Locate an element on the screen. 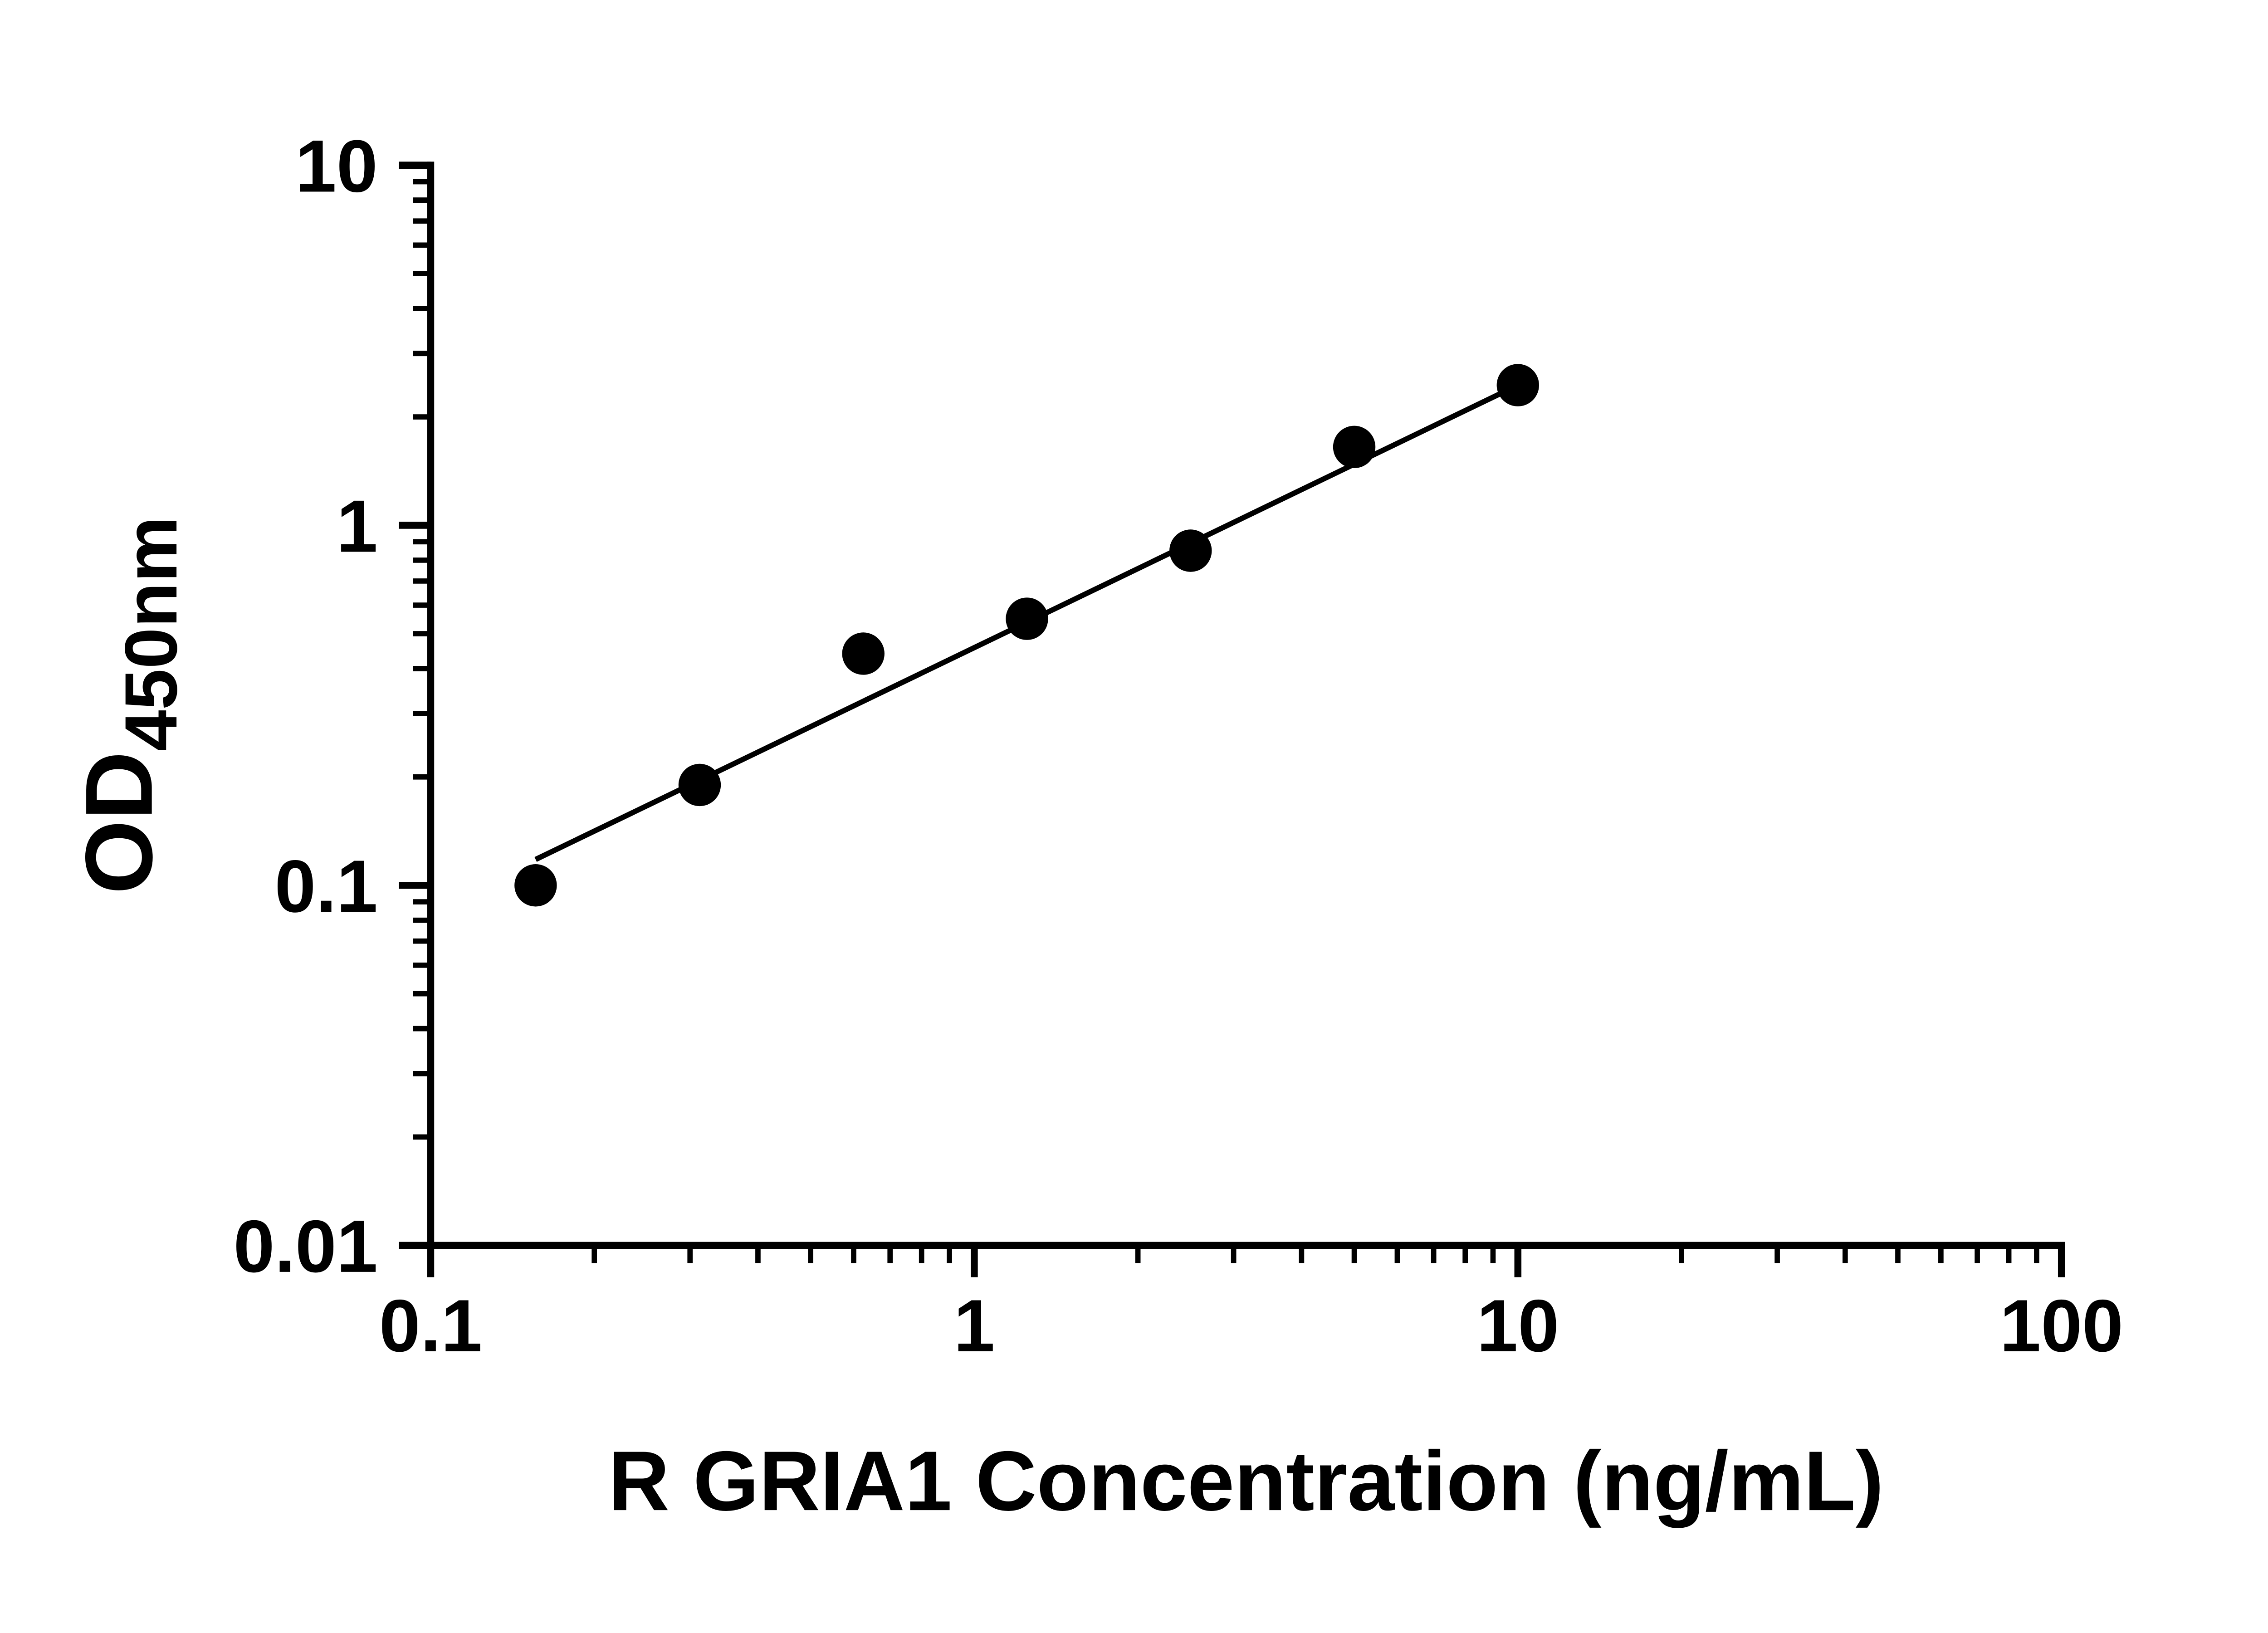  y-axis-title: OD450nm is located at coordinates (129, 705).